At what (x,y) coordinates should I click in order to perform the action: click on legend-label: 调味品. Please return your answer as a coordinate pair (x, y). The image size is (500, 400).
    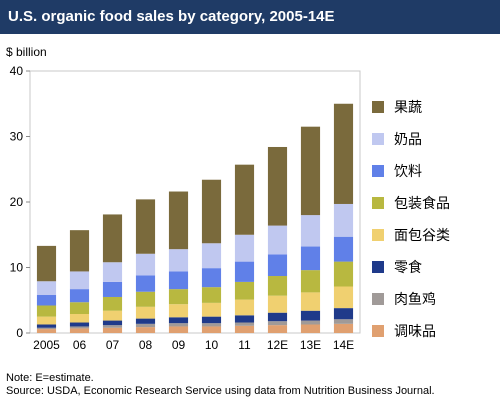
    Looking at the image, I should click on (415, 331).